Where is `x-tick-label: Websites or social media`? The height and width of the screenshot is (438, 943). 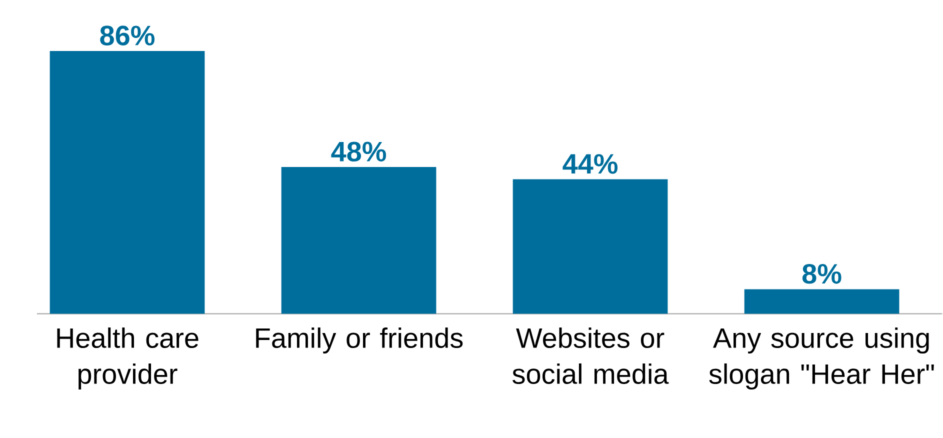 x-tick-label: Websites or social media is located at coordinates (590, 356).